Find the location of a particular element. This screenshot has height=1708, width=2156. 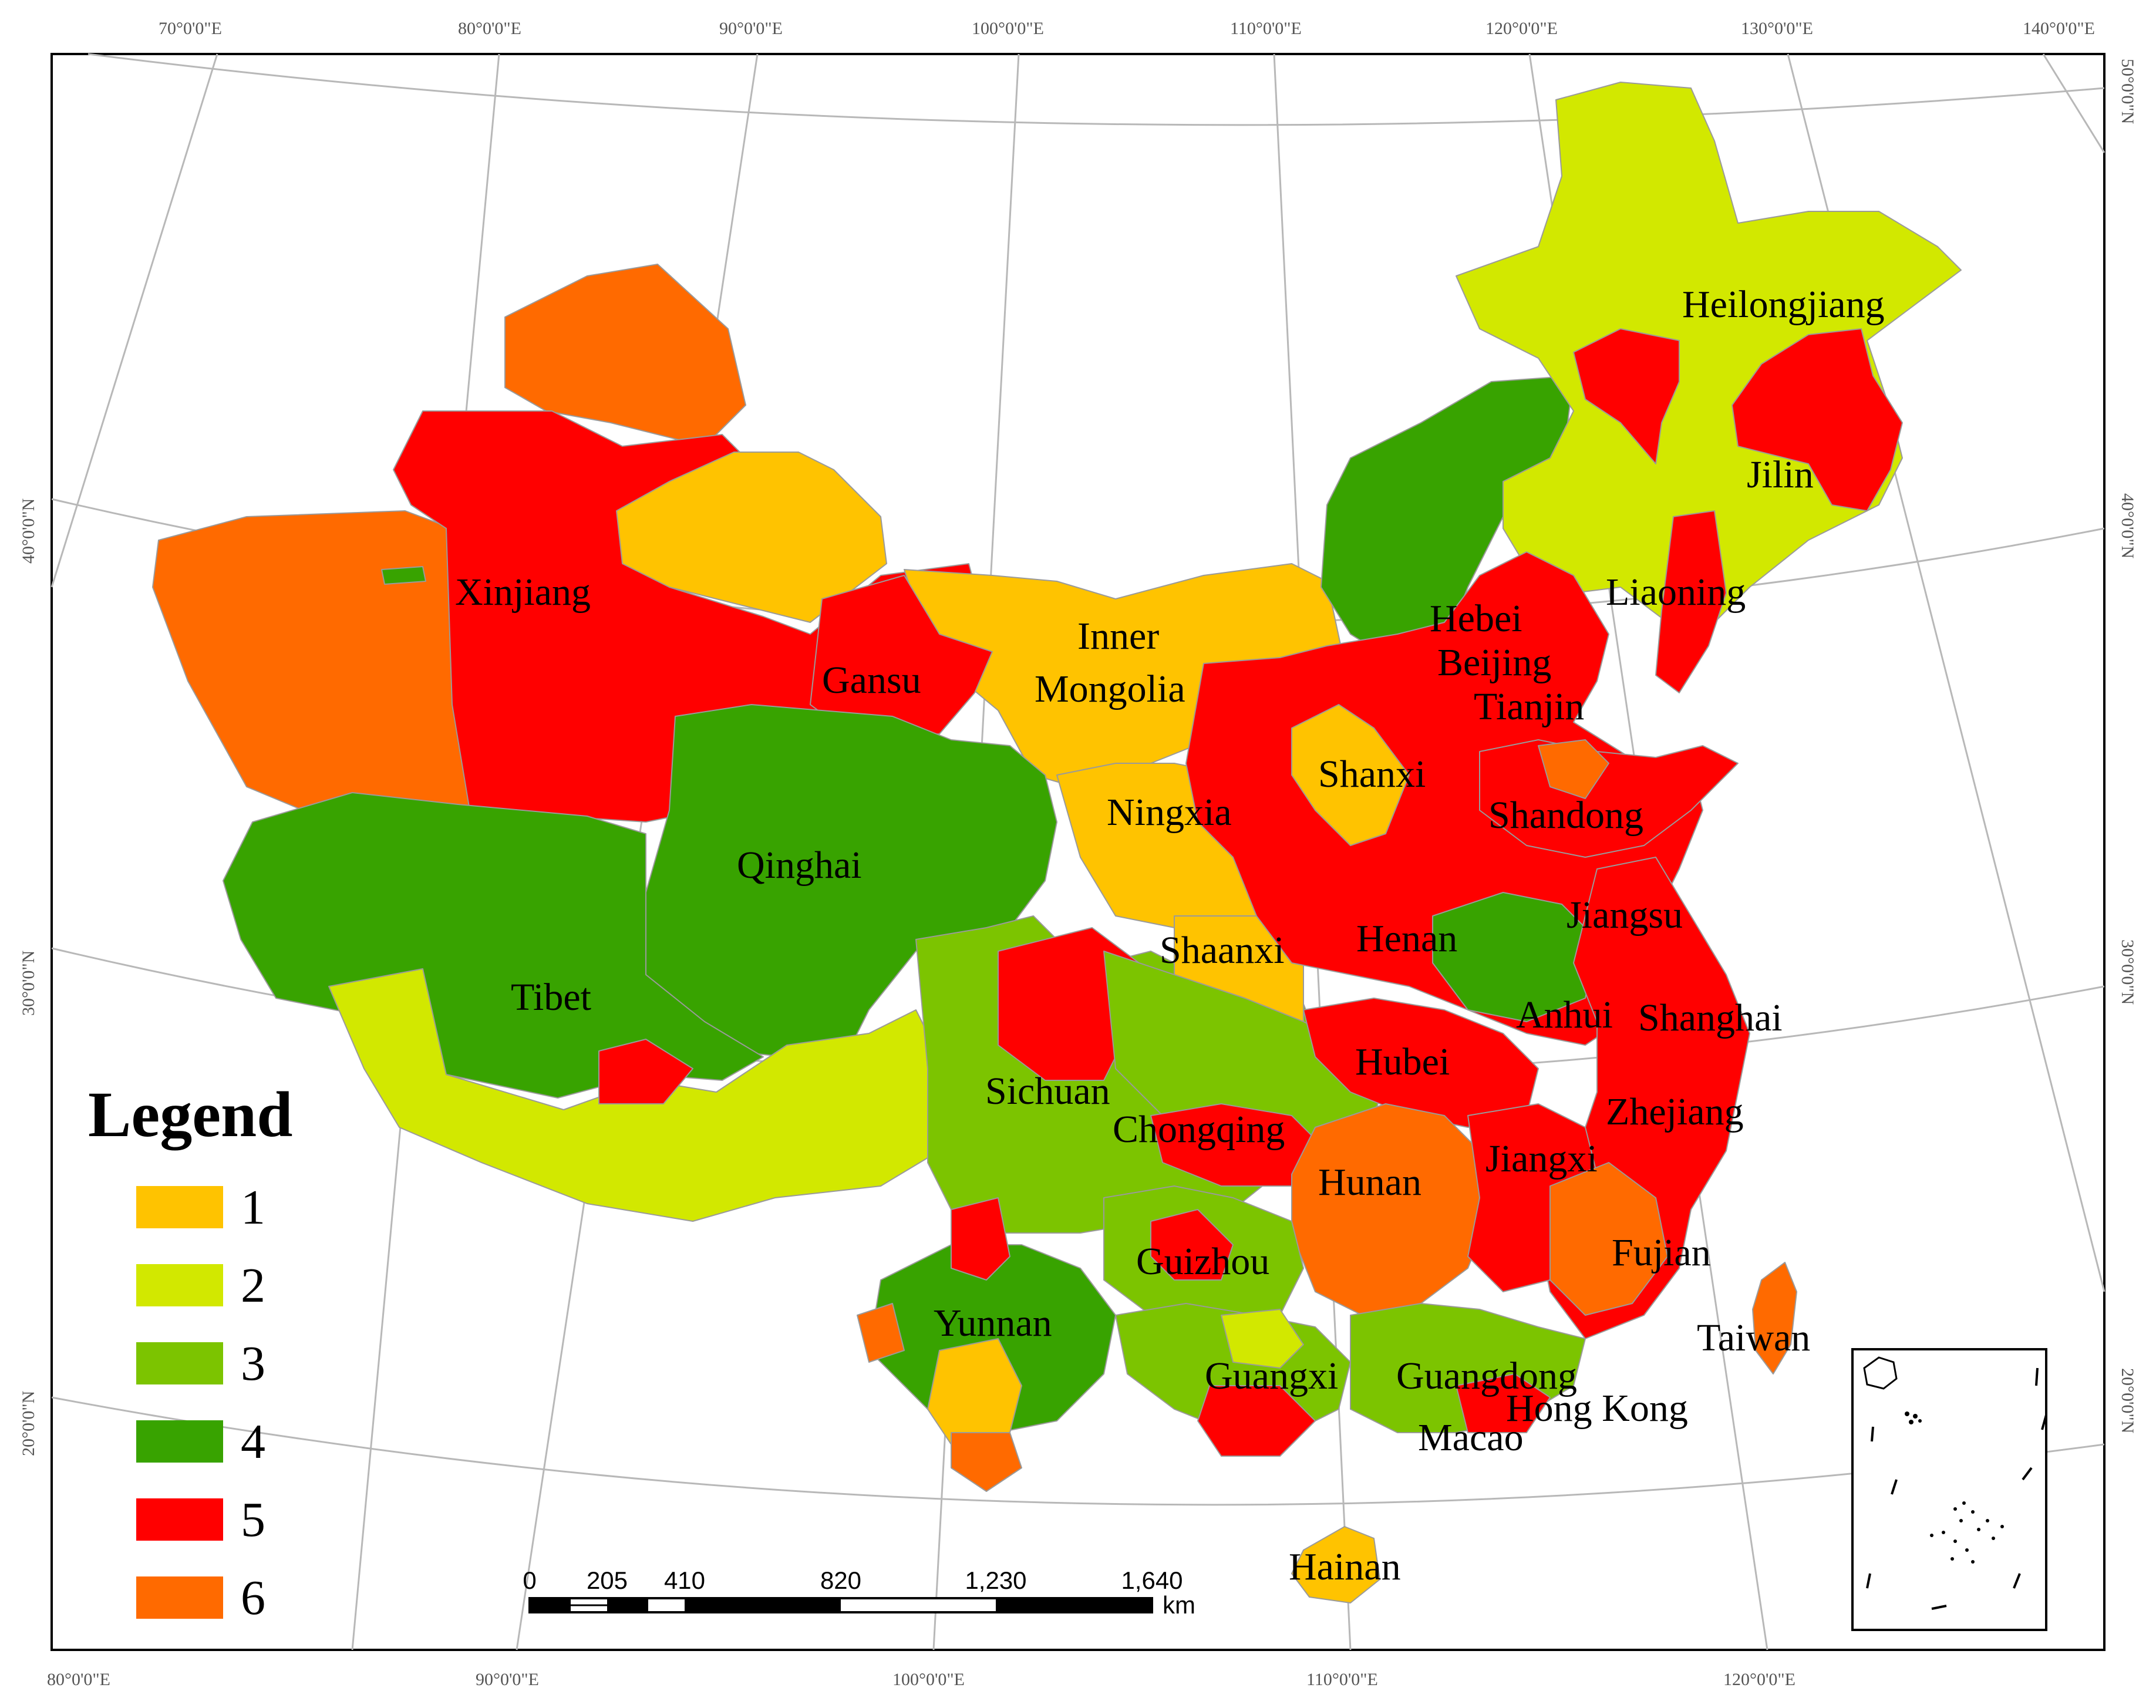

label-jiangxi: Jiangxi is located at coordinates (1541, 1158).